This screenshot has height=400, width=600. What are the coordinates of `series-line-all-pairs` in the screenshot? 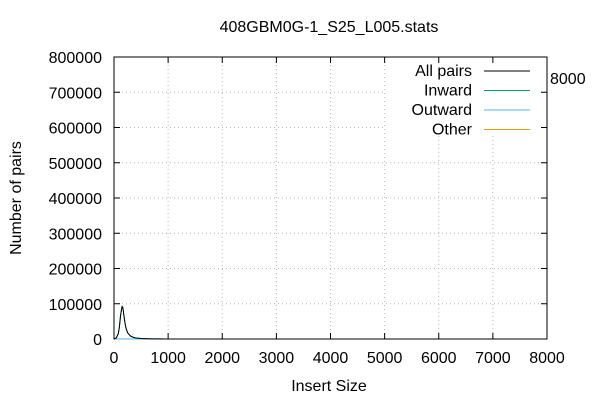 It's located at (330, 322).